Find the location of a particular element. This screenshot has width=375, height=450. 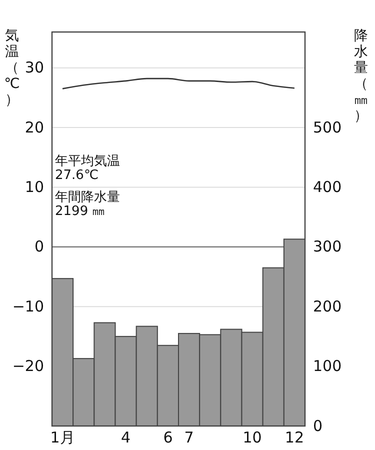

x-tick-label: 12 is located at coordinates (294, 437).